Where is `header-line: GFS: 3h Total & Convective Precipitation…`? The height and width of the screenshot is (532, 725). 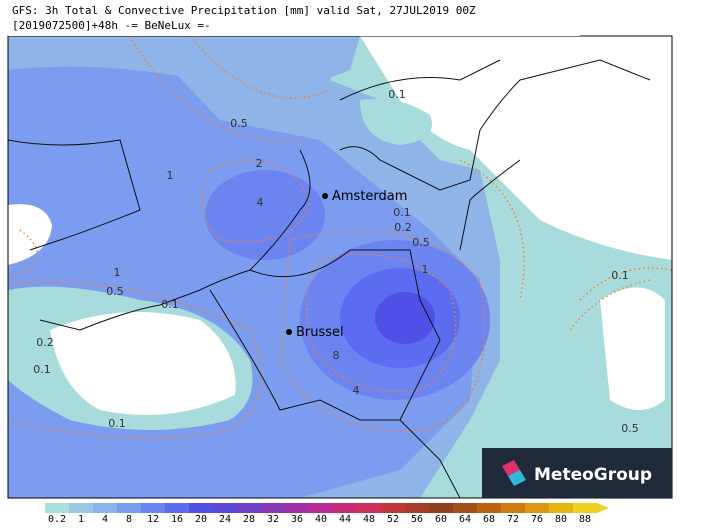 header-line: GFS: 3h Total & Convective Precipitation… is located at coordinates (244, 10).